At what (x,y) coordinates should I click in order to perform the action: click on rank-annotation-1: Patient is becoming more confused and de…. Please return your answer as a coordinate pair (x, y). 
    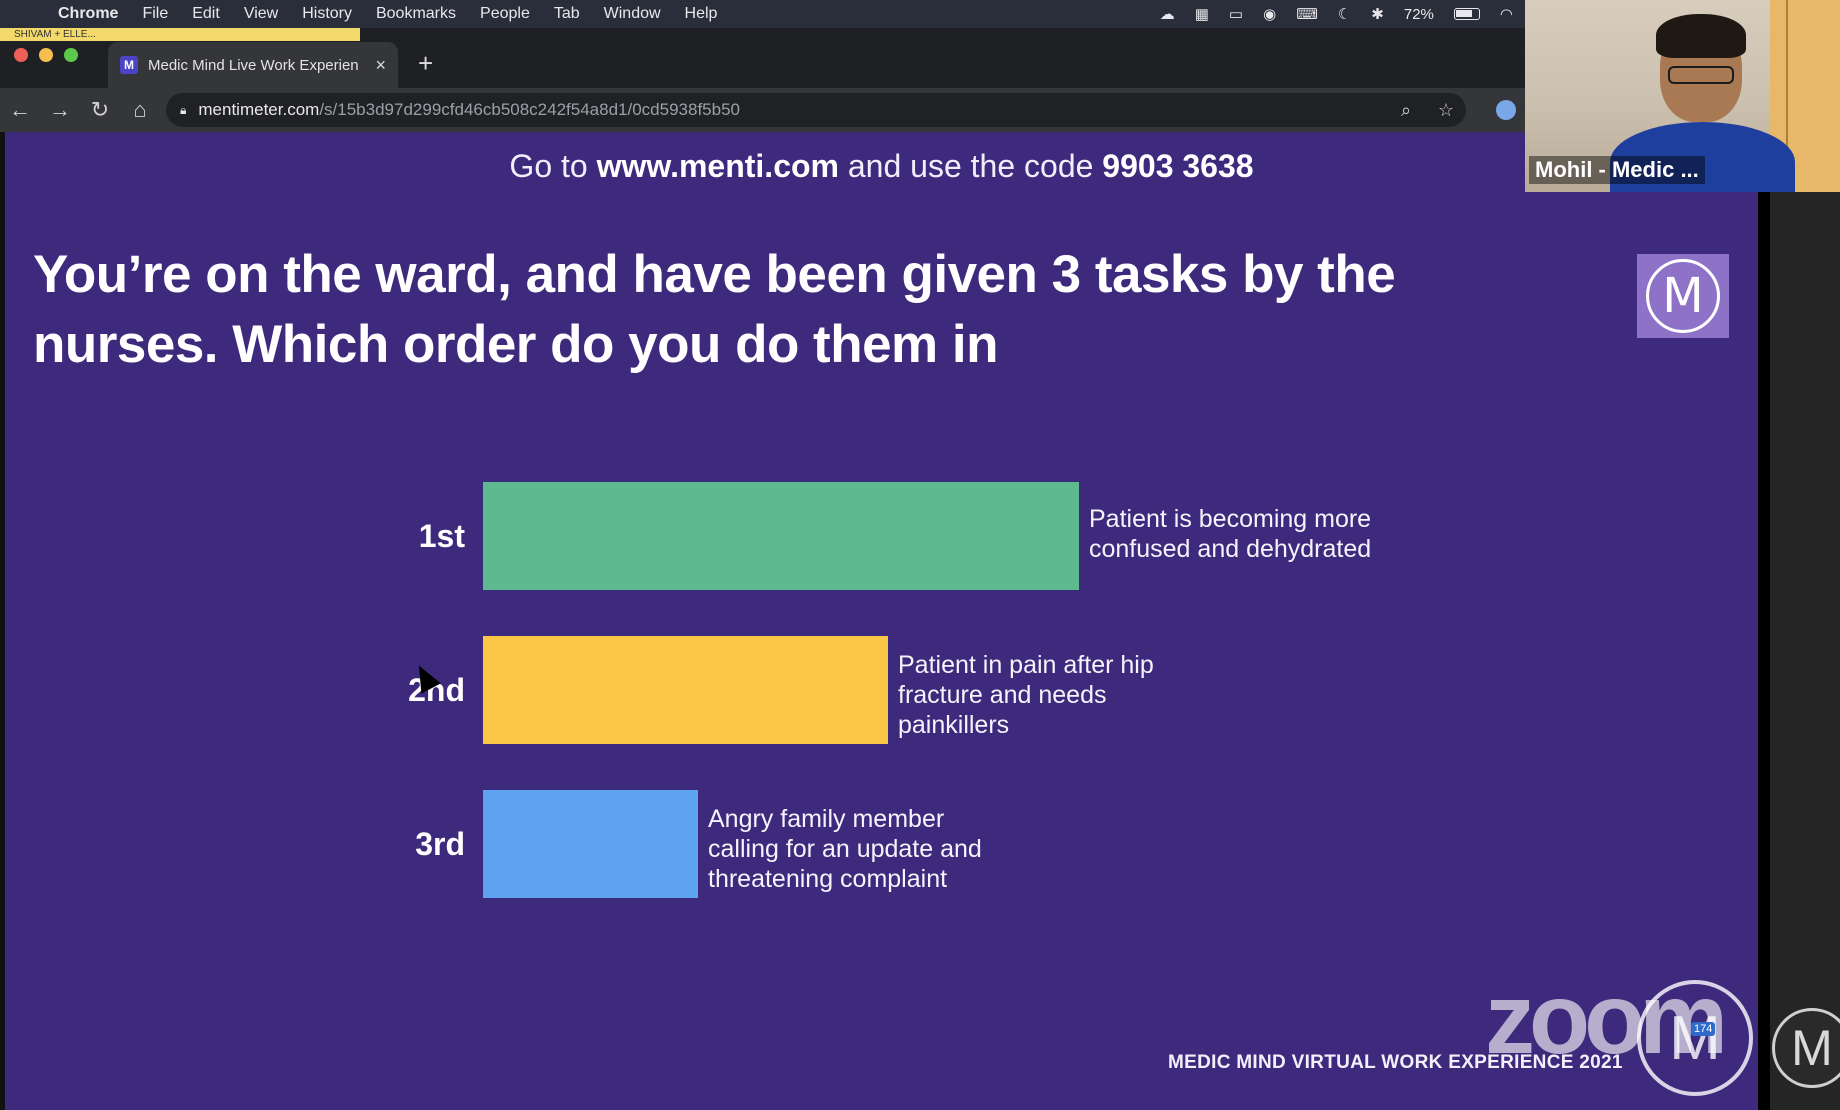
    Looking at the image, I should click on (1230, 534).